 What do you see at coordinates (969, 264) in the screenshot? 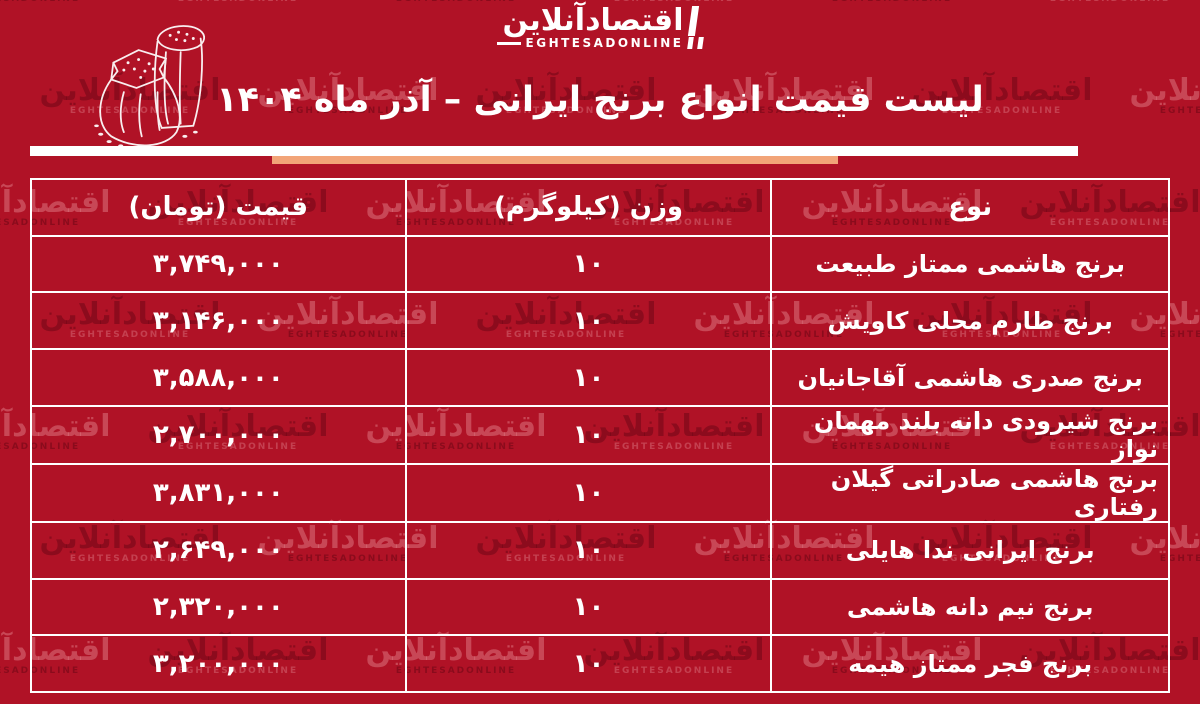
I see `cell-type: برنج هاشمی ممتاز طبیعت` at bounding box center [969, 264].